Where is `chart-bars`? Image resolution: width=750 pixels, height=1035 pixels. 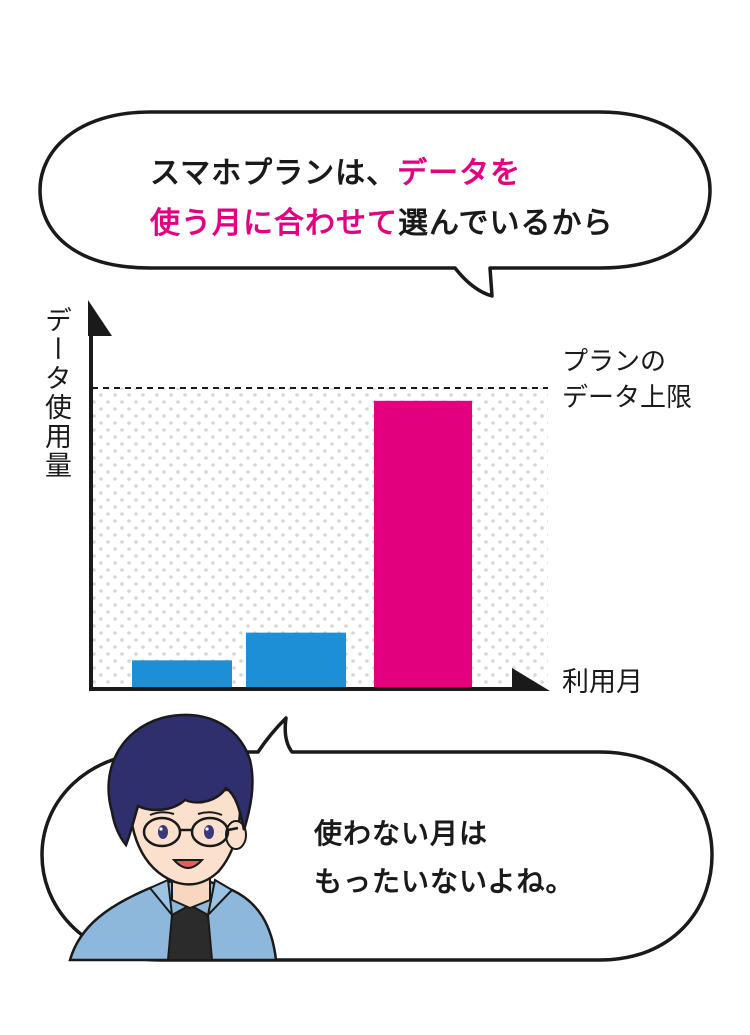
chart-bars is located at coordinates (302, 544).